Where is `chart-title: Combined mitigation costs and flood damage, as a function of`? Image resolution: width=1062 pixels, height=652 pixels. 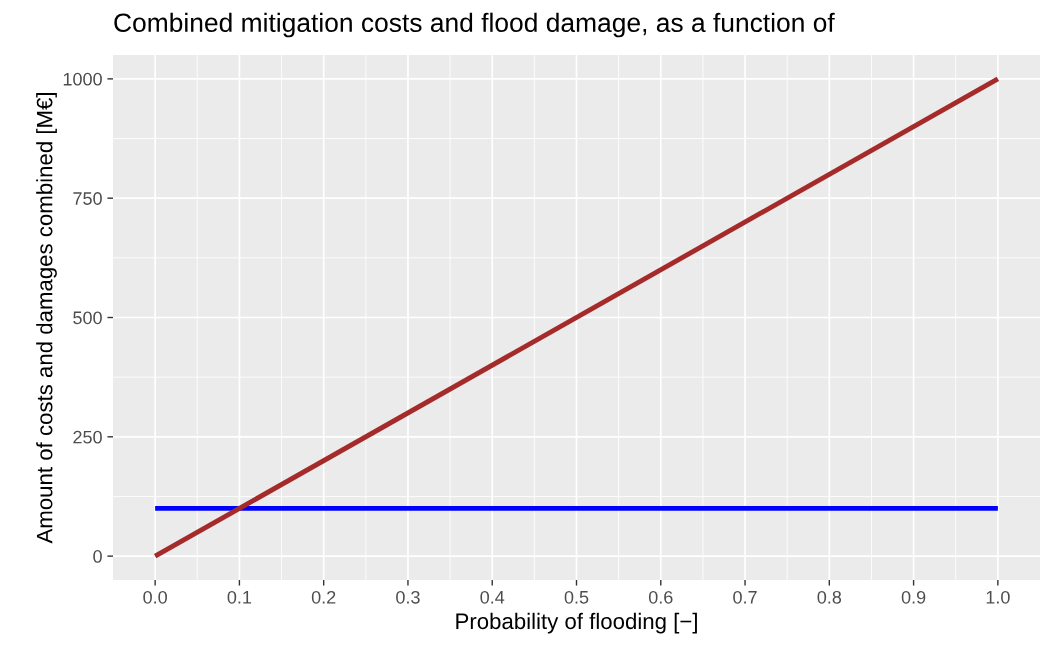 chart-title: Combined mitigation costs and flood damage, as a function of is located at coordinates (474, 25).